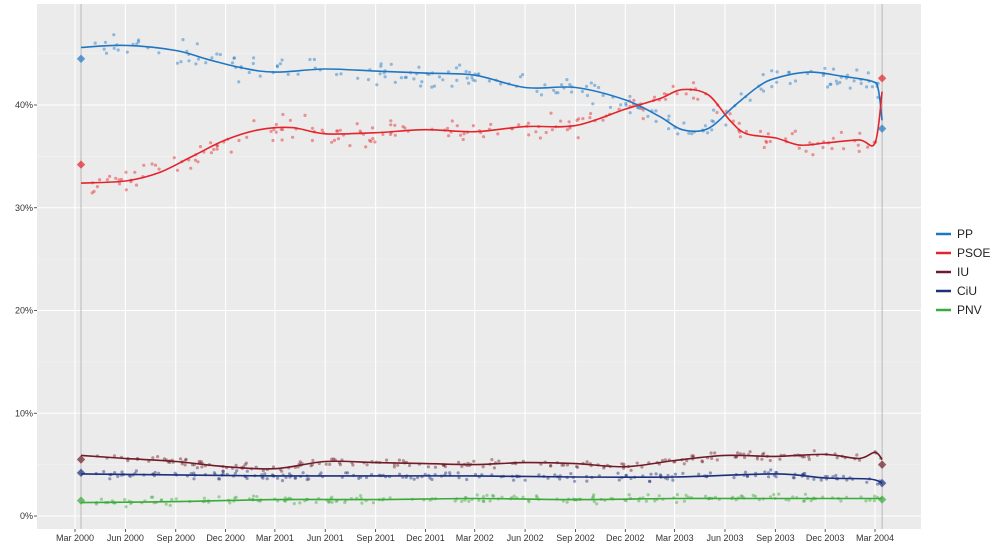 This screenshot has width=1000, height=556. I want to click on y-axis: 0% 10% 20% 30% 40%, so click(26, 310).